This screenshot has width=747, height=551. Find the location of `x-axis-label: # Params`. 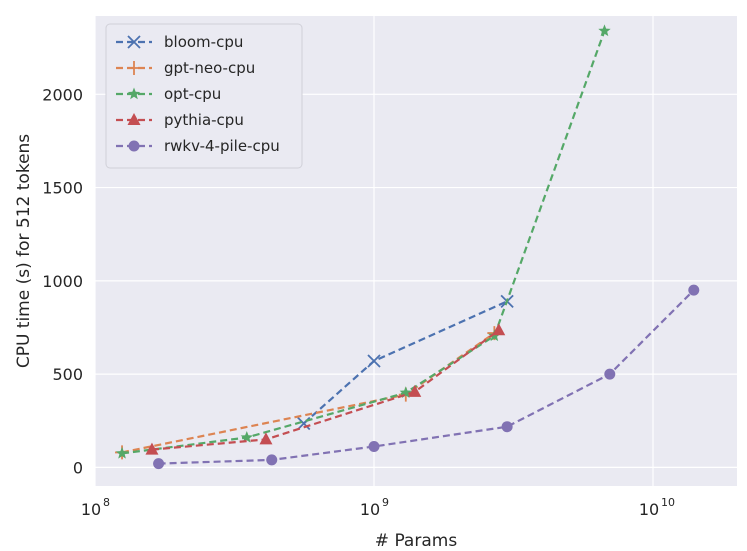

x-axis-label: # Params is located at coordinates (416, 541).